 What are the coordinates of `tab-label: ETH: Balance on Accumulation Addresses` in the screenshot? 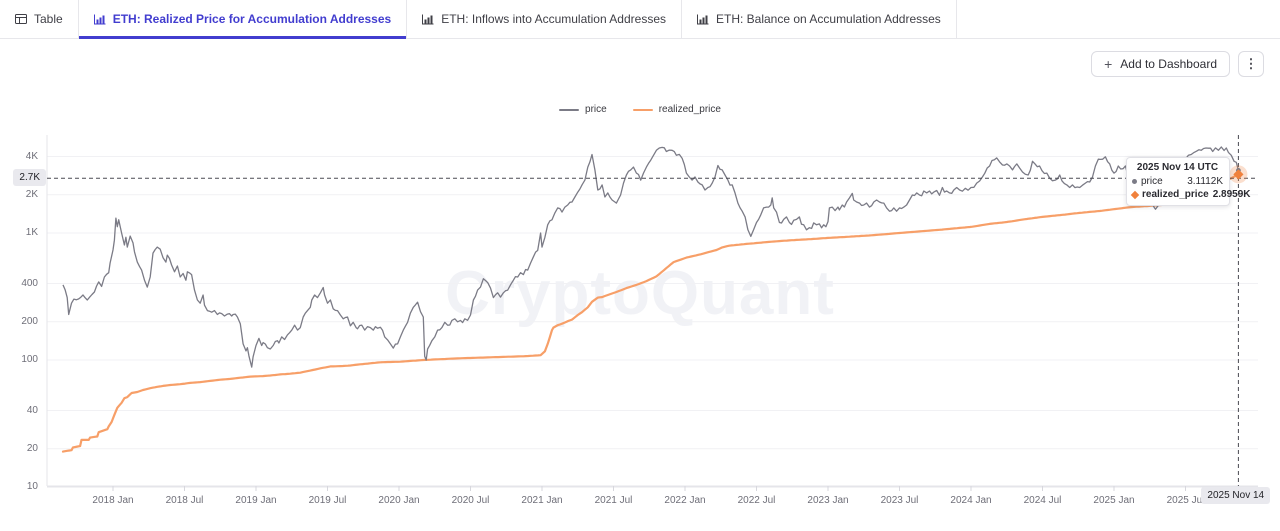 It's located at (828, 19).